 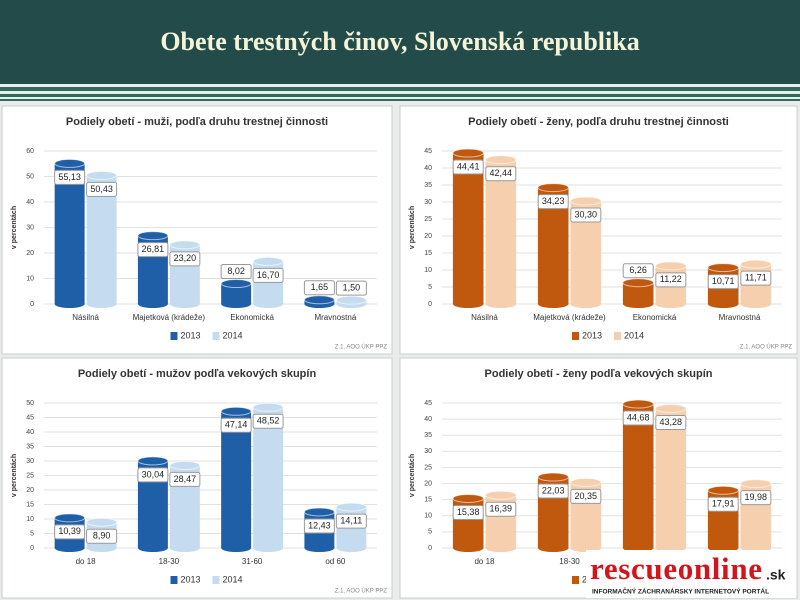 I want to click on y-tick-label: 30, so click(x=428, y=202).